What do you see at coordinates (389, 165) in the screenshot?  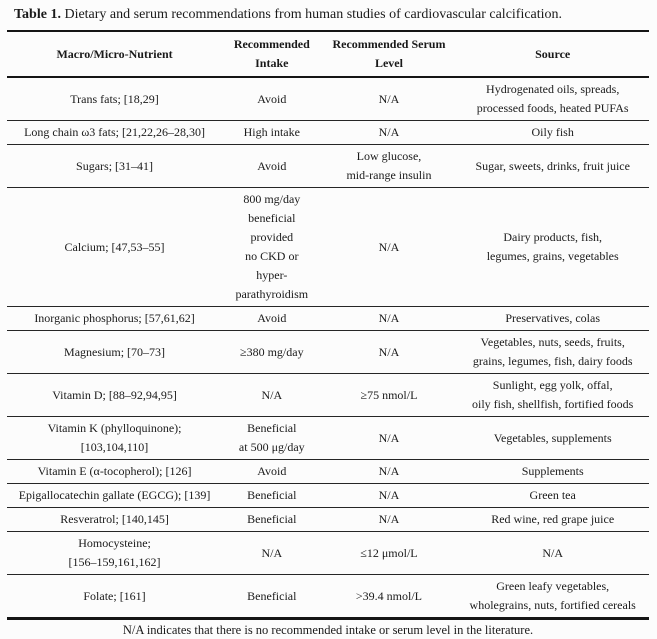 I see `serum-cell: Low glucose, mid-range insulin` at bounding box center [389, 165].